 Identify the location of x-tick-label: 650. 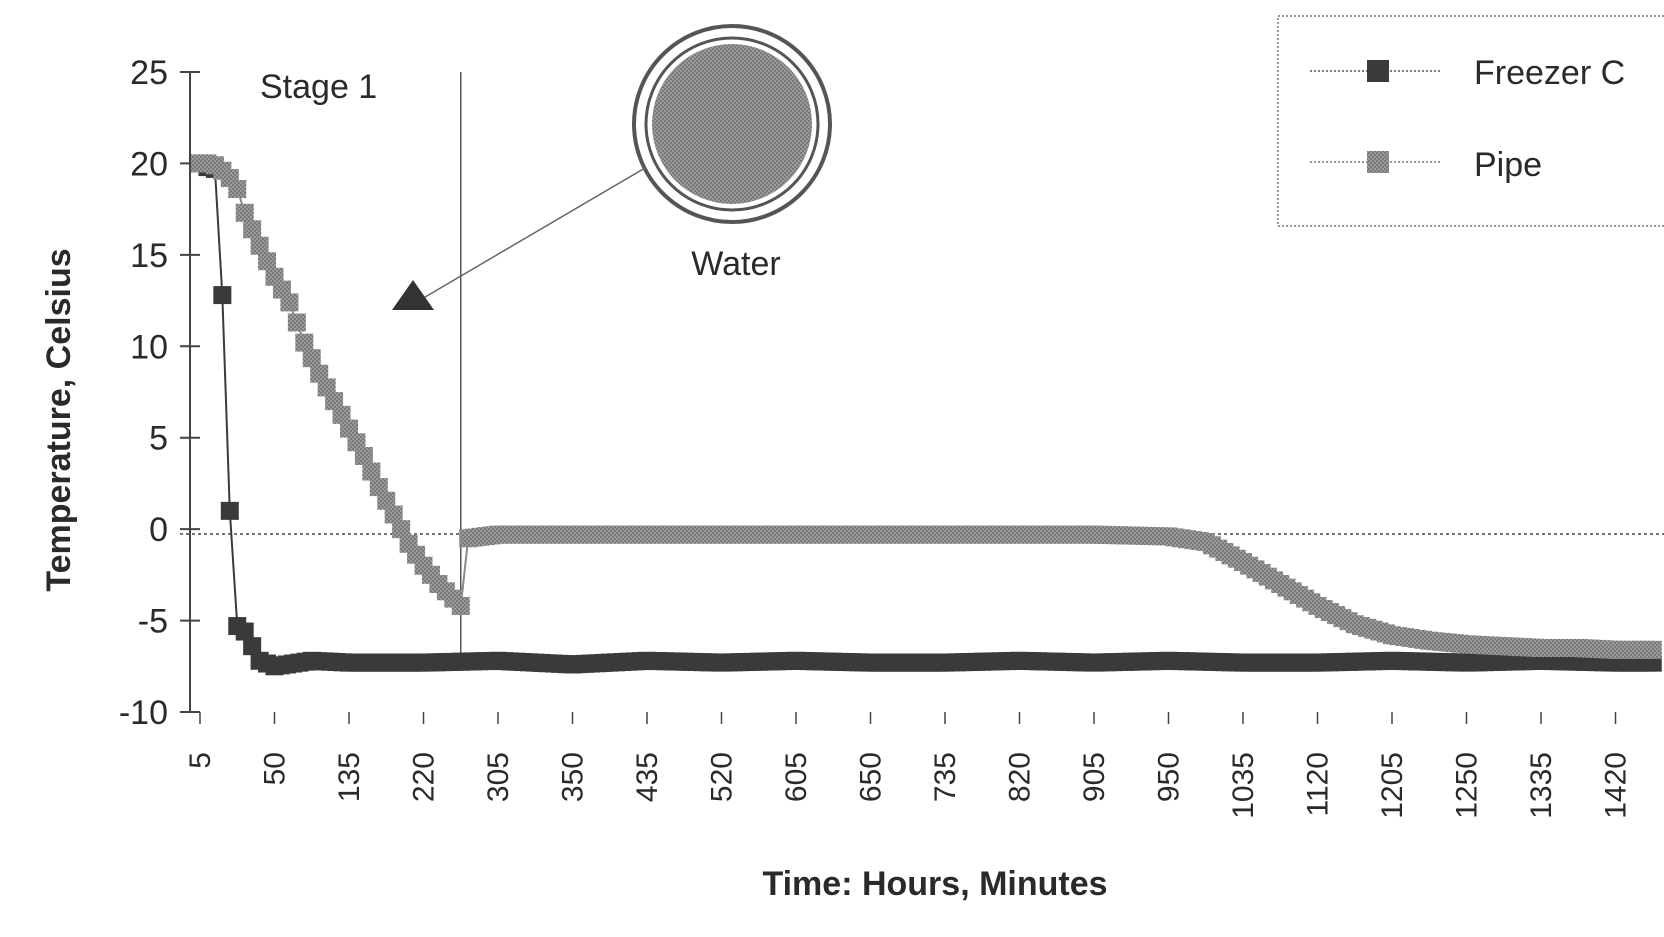
(871, 777).